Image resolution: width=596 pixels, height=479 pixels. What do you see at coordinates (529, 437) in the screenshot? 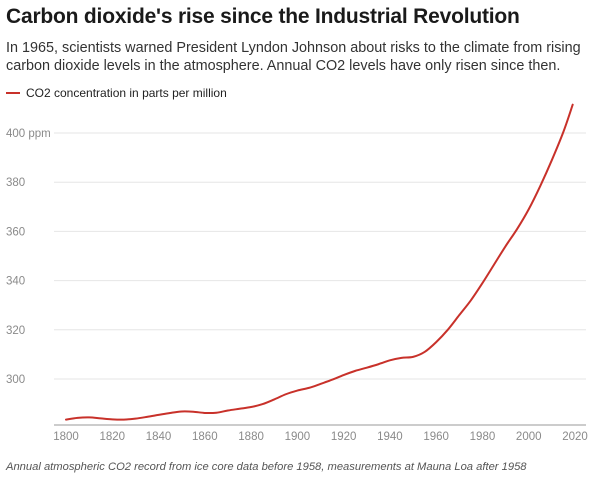
I see `x-tick-label: 2000` at bounding box center [529, 437].